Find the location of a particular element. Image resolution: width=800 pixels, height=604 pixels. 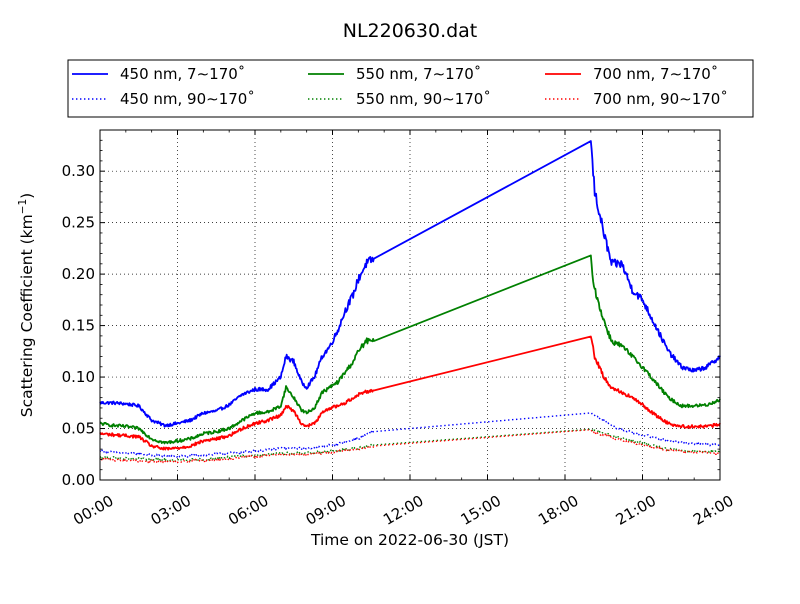

y-axis-label-main: Scattering Coefficient (km is located at coordinates (27, 315).